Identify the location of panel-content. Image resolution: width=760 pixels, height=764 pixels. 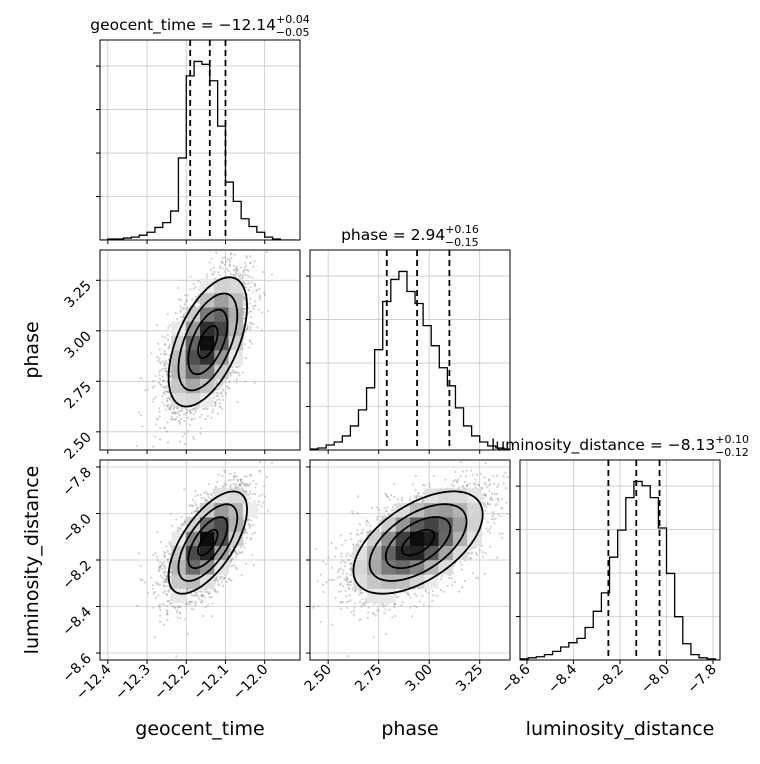
(204, 550).